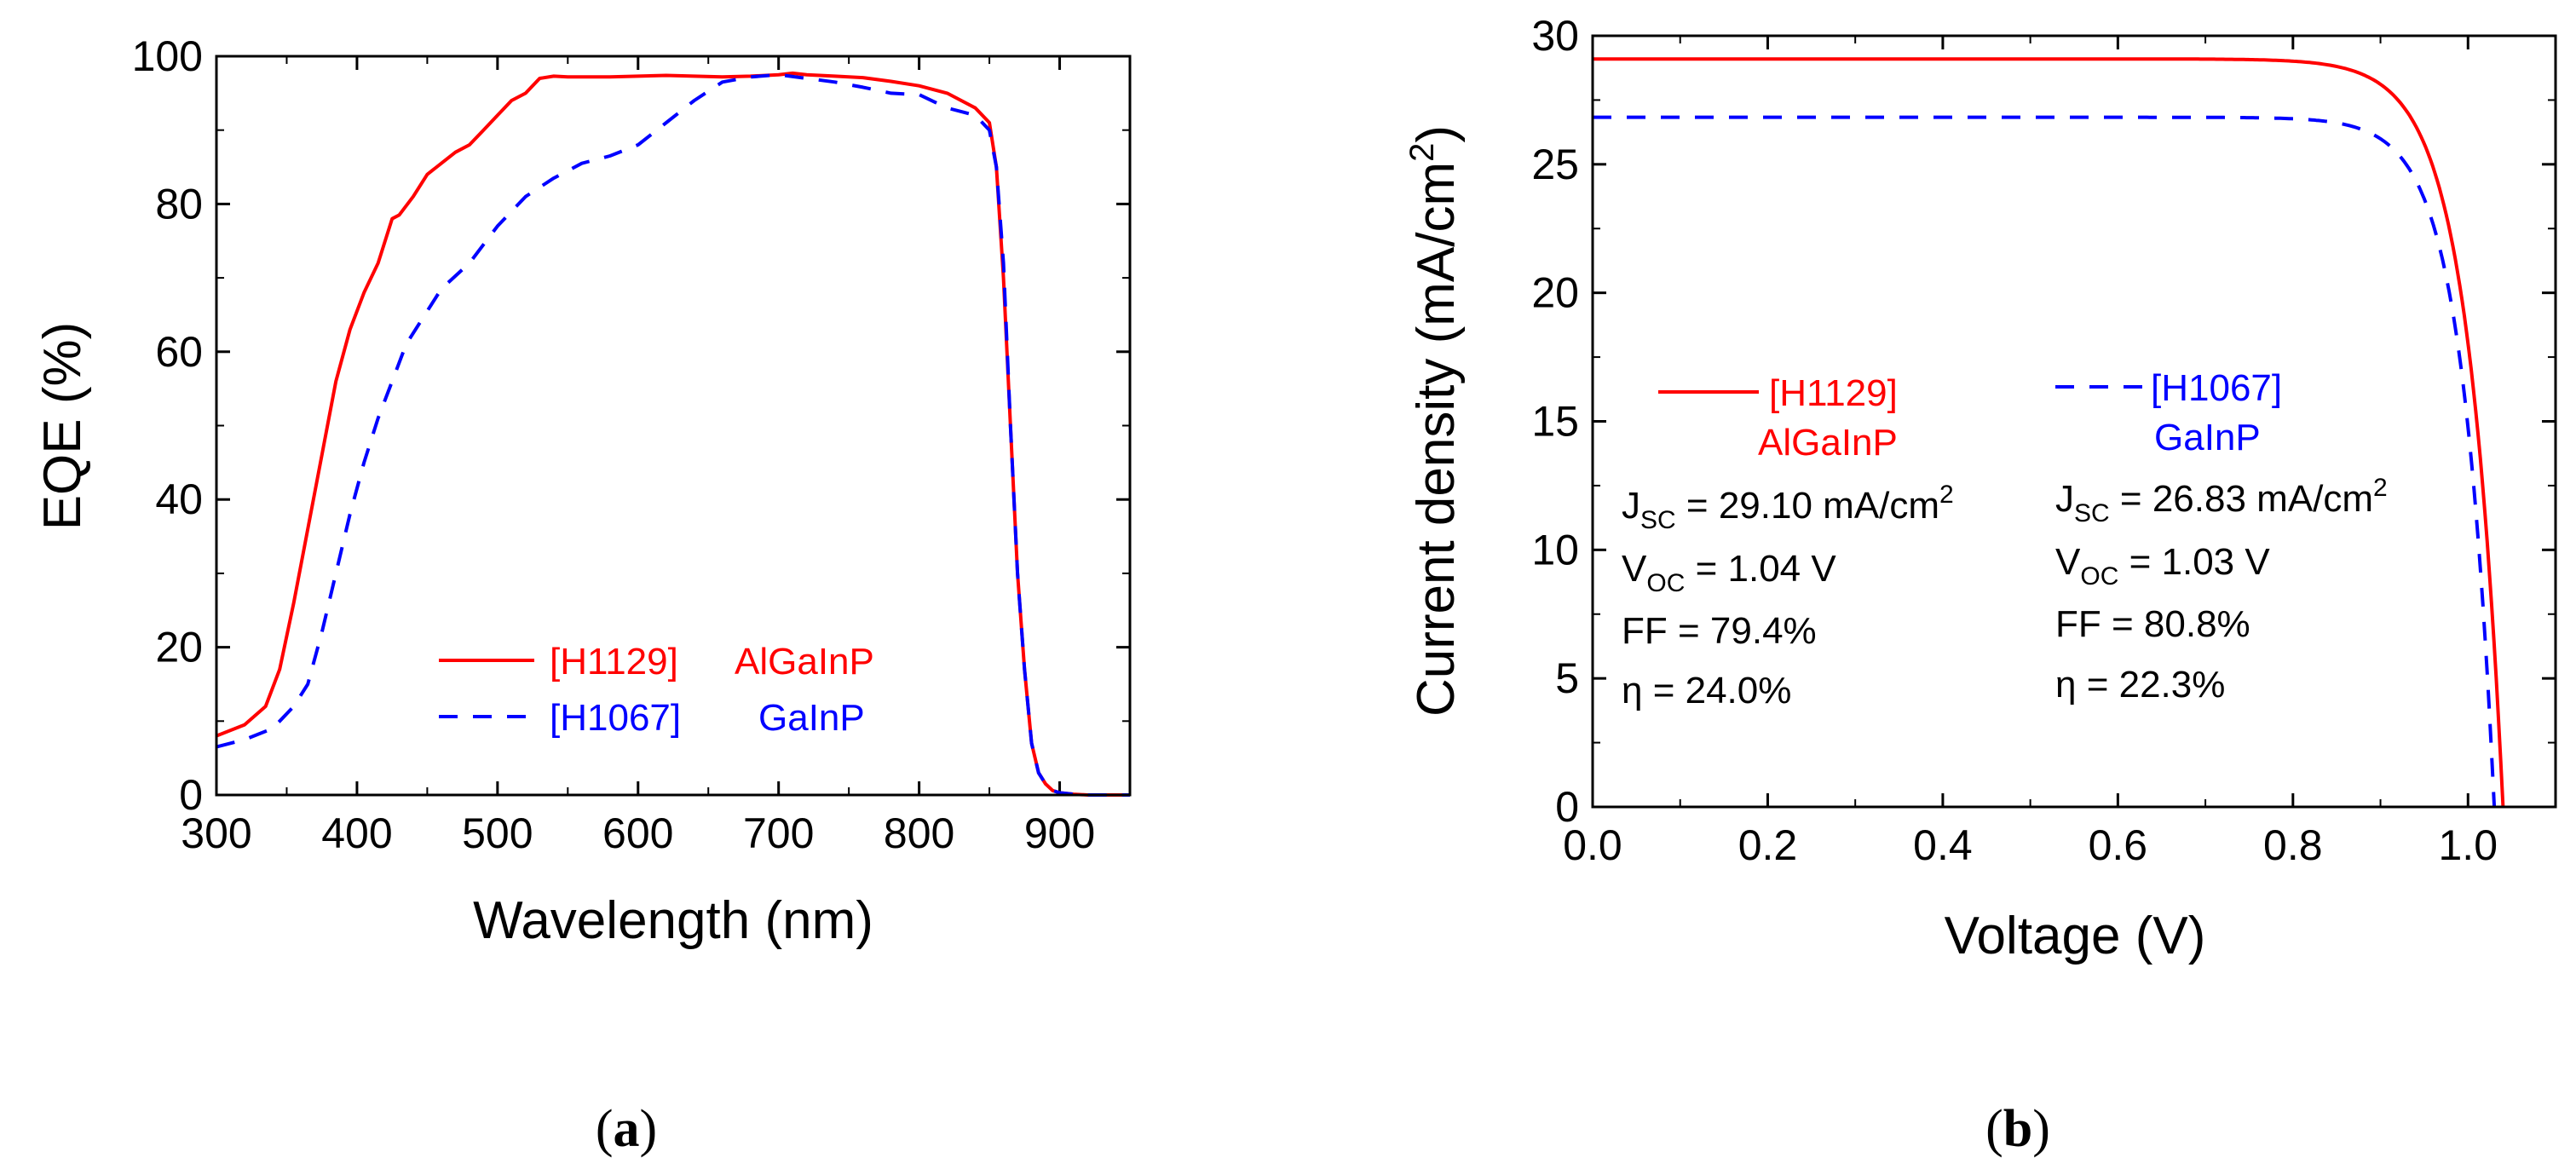  What do you see at coordinates (2017, 1129) in the screenshot?
I see `panel-label-b: (b)` at bounding box center [2017, 1129].